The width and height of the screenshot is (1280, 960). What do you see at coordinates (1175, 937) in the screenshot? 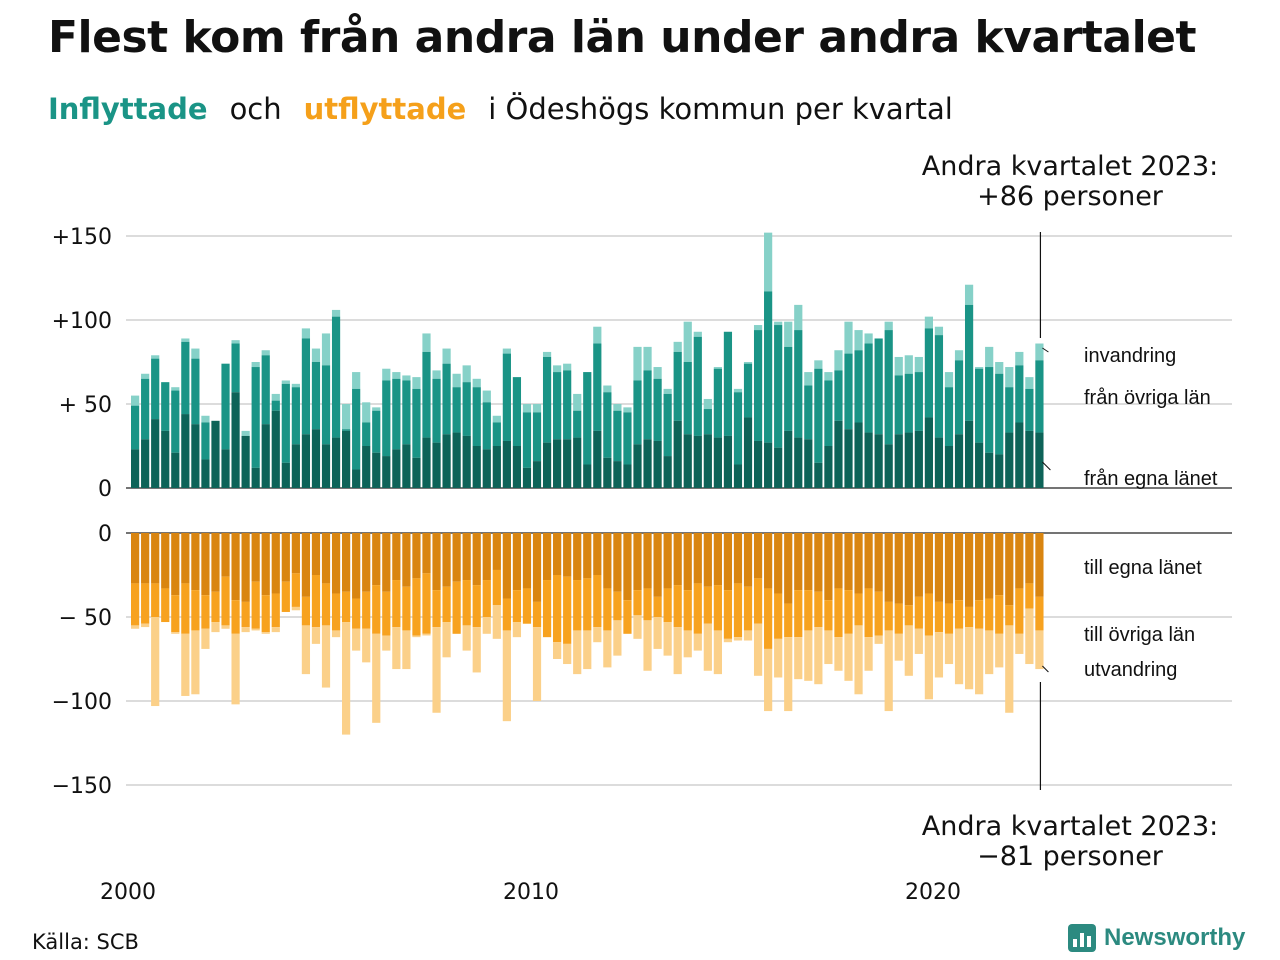
I see `brand-name: Newsworthy` at bounding box center [1175, 937].